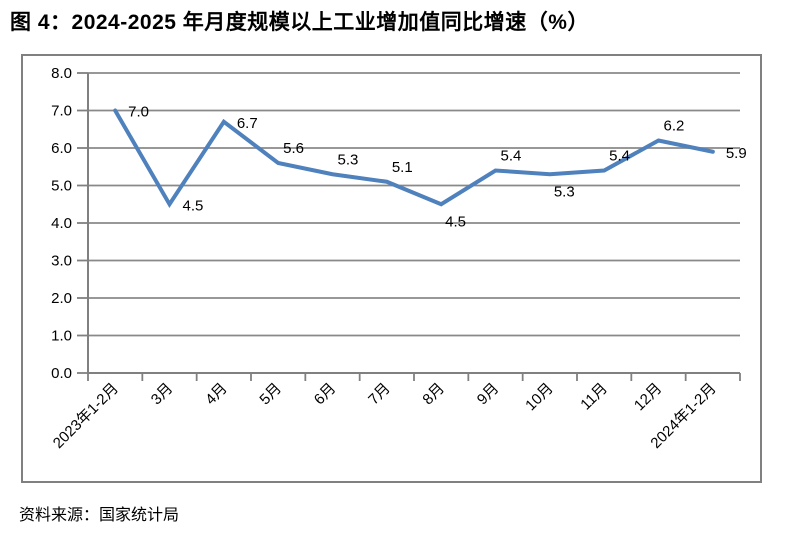  I want to click on x-axis-label: 8月, so click(433, 394).